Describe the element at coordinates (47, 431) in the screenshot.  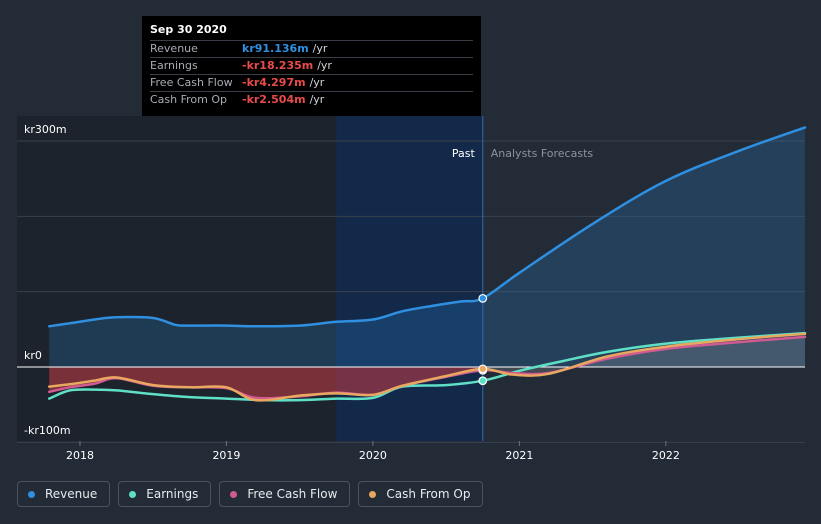
I see `y-tick-label: -kr100m` at that location.